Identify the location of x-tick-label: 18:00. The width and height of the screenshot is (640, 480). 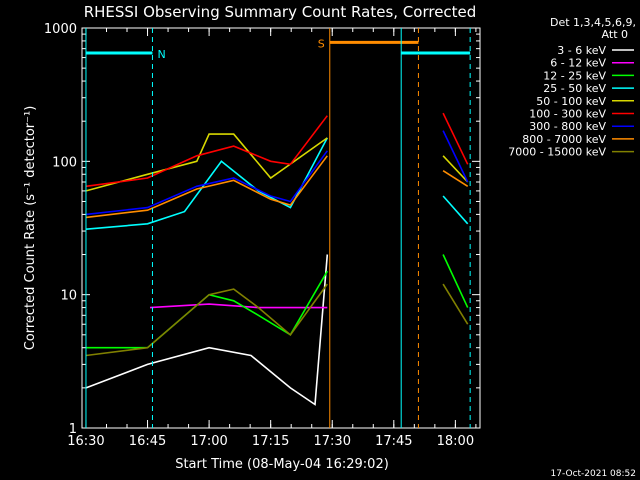
(455, 441).